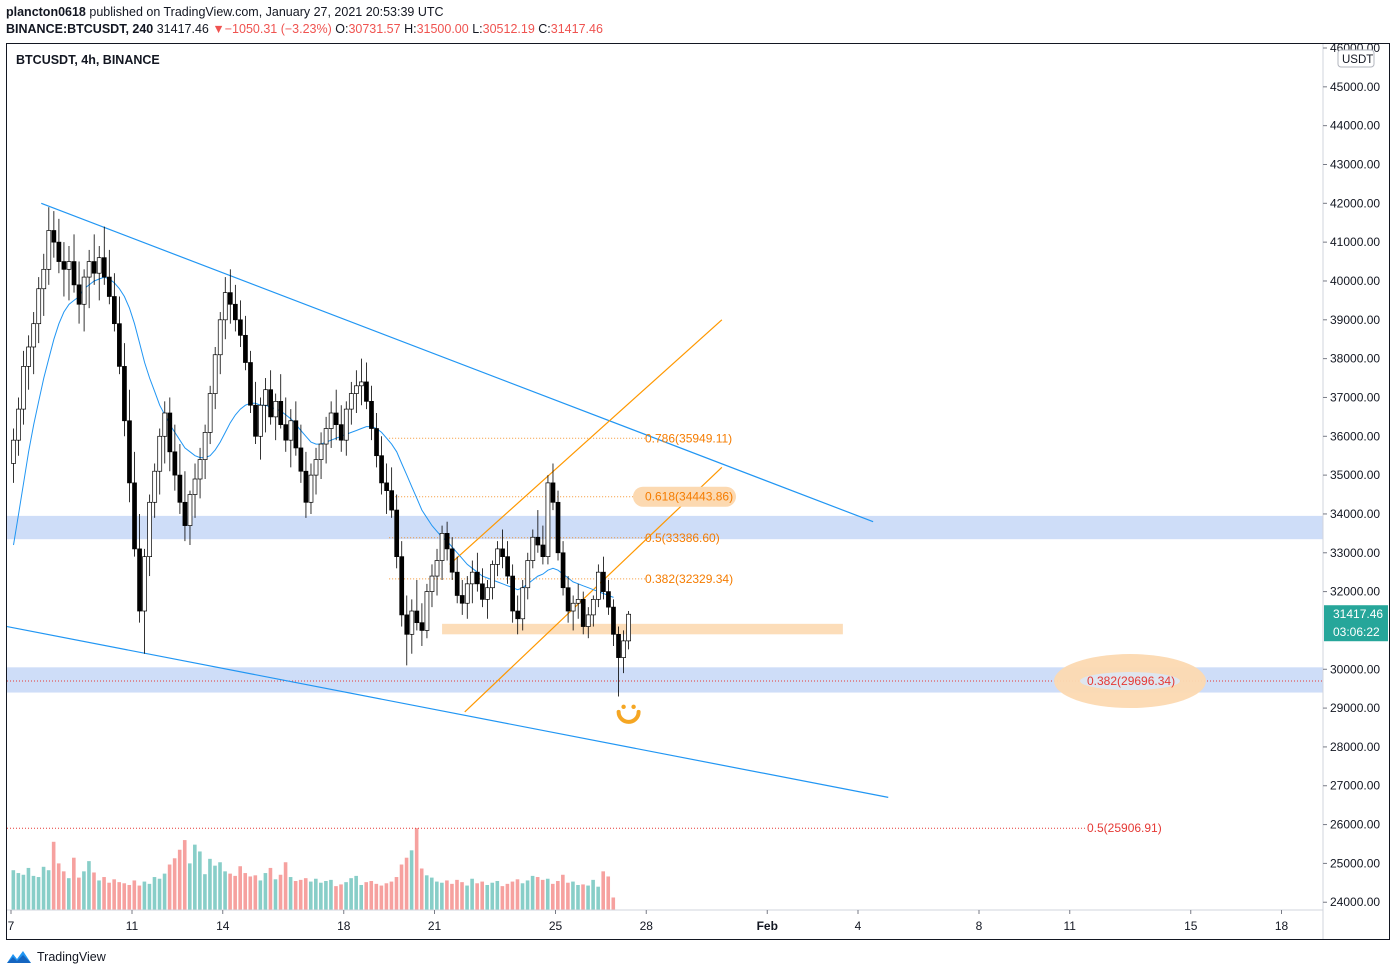  Describe the element at coordinates (11, 926) in the screenshot. I see `x-tick-label: 7` at that location.